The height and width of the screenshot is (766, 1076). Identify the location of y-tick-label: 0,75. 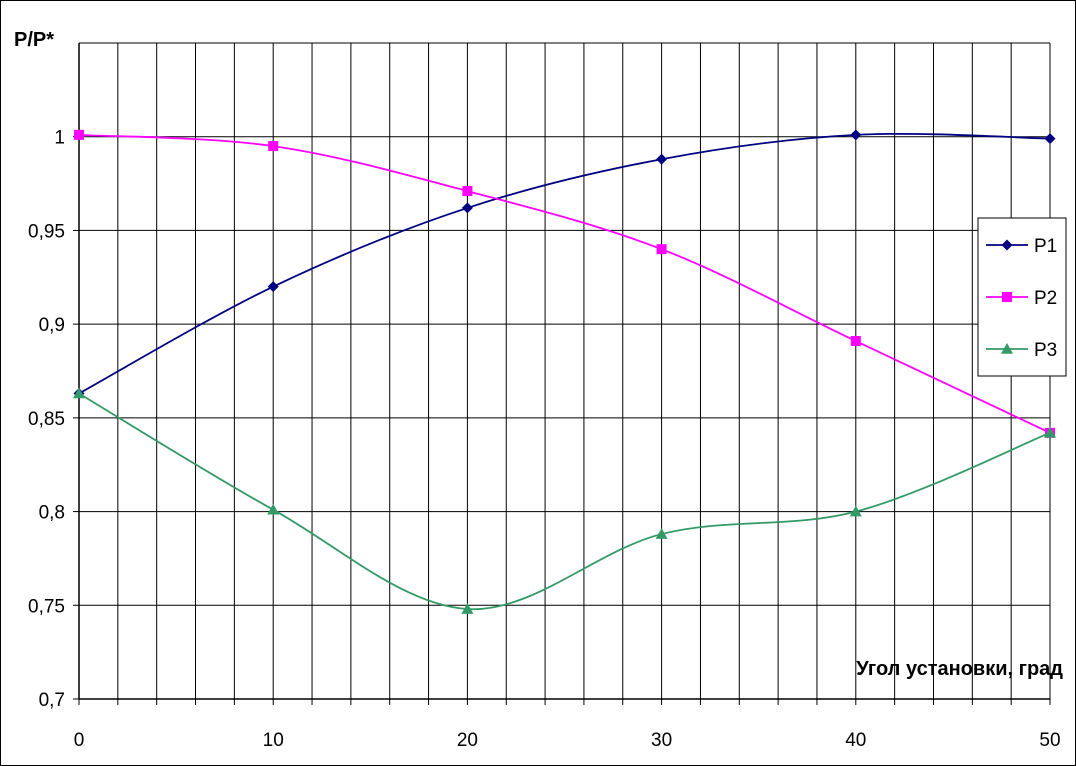
(46, 606).